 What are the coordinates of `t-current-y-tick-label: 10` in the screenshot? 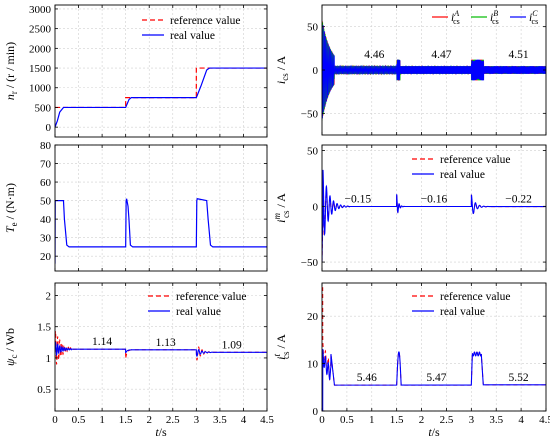 It's located at (313, 365).